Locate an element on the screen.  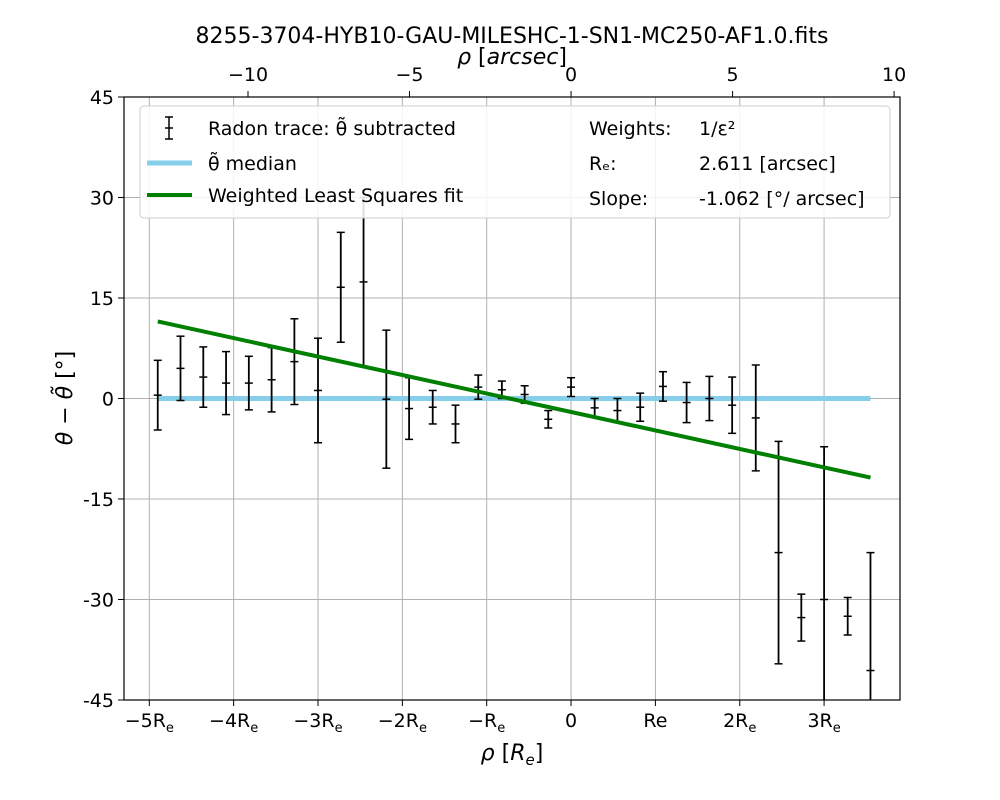
y-tick-label-1: 30 is located at coordinates (102, 199).